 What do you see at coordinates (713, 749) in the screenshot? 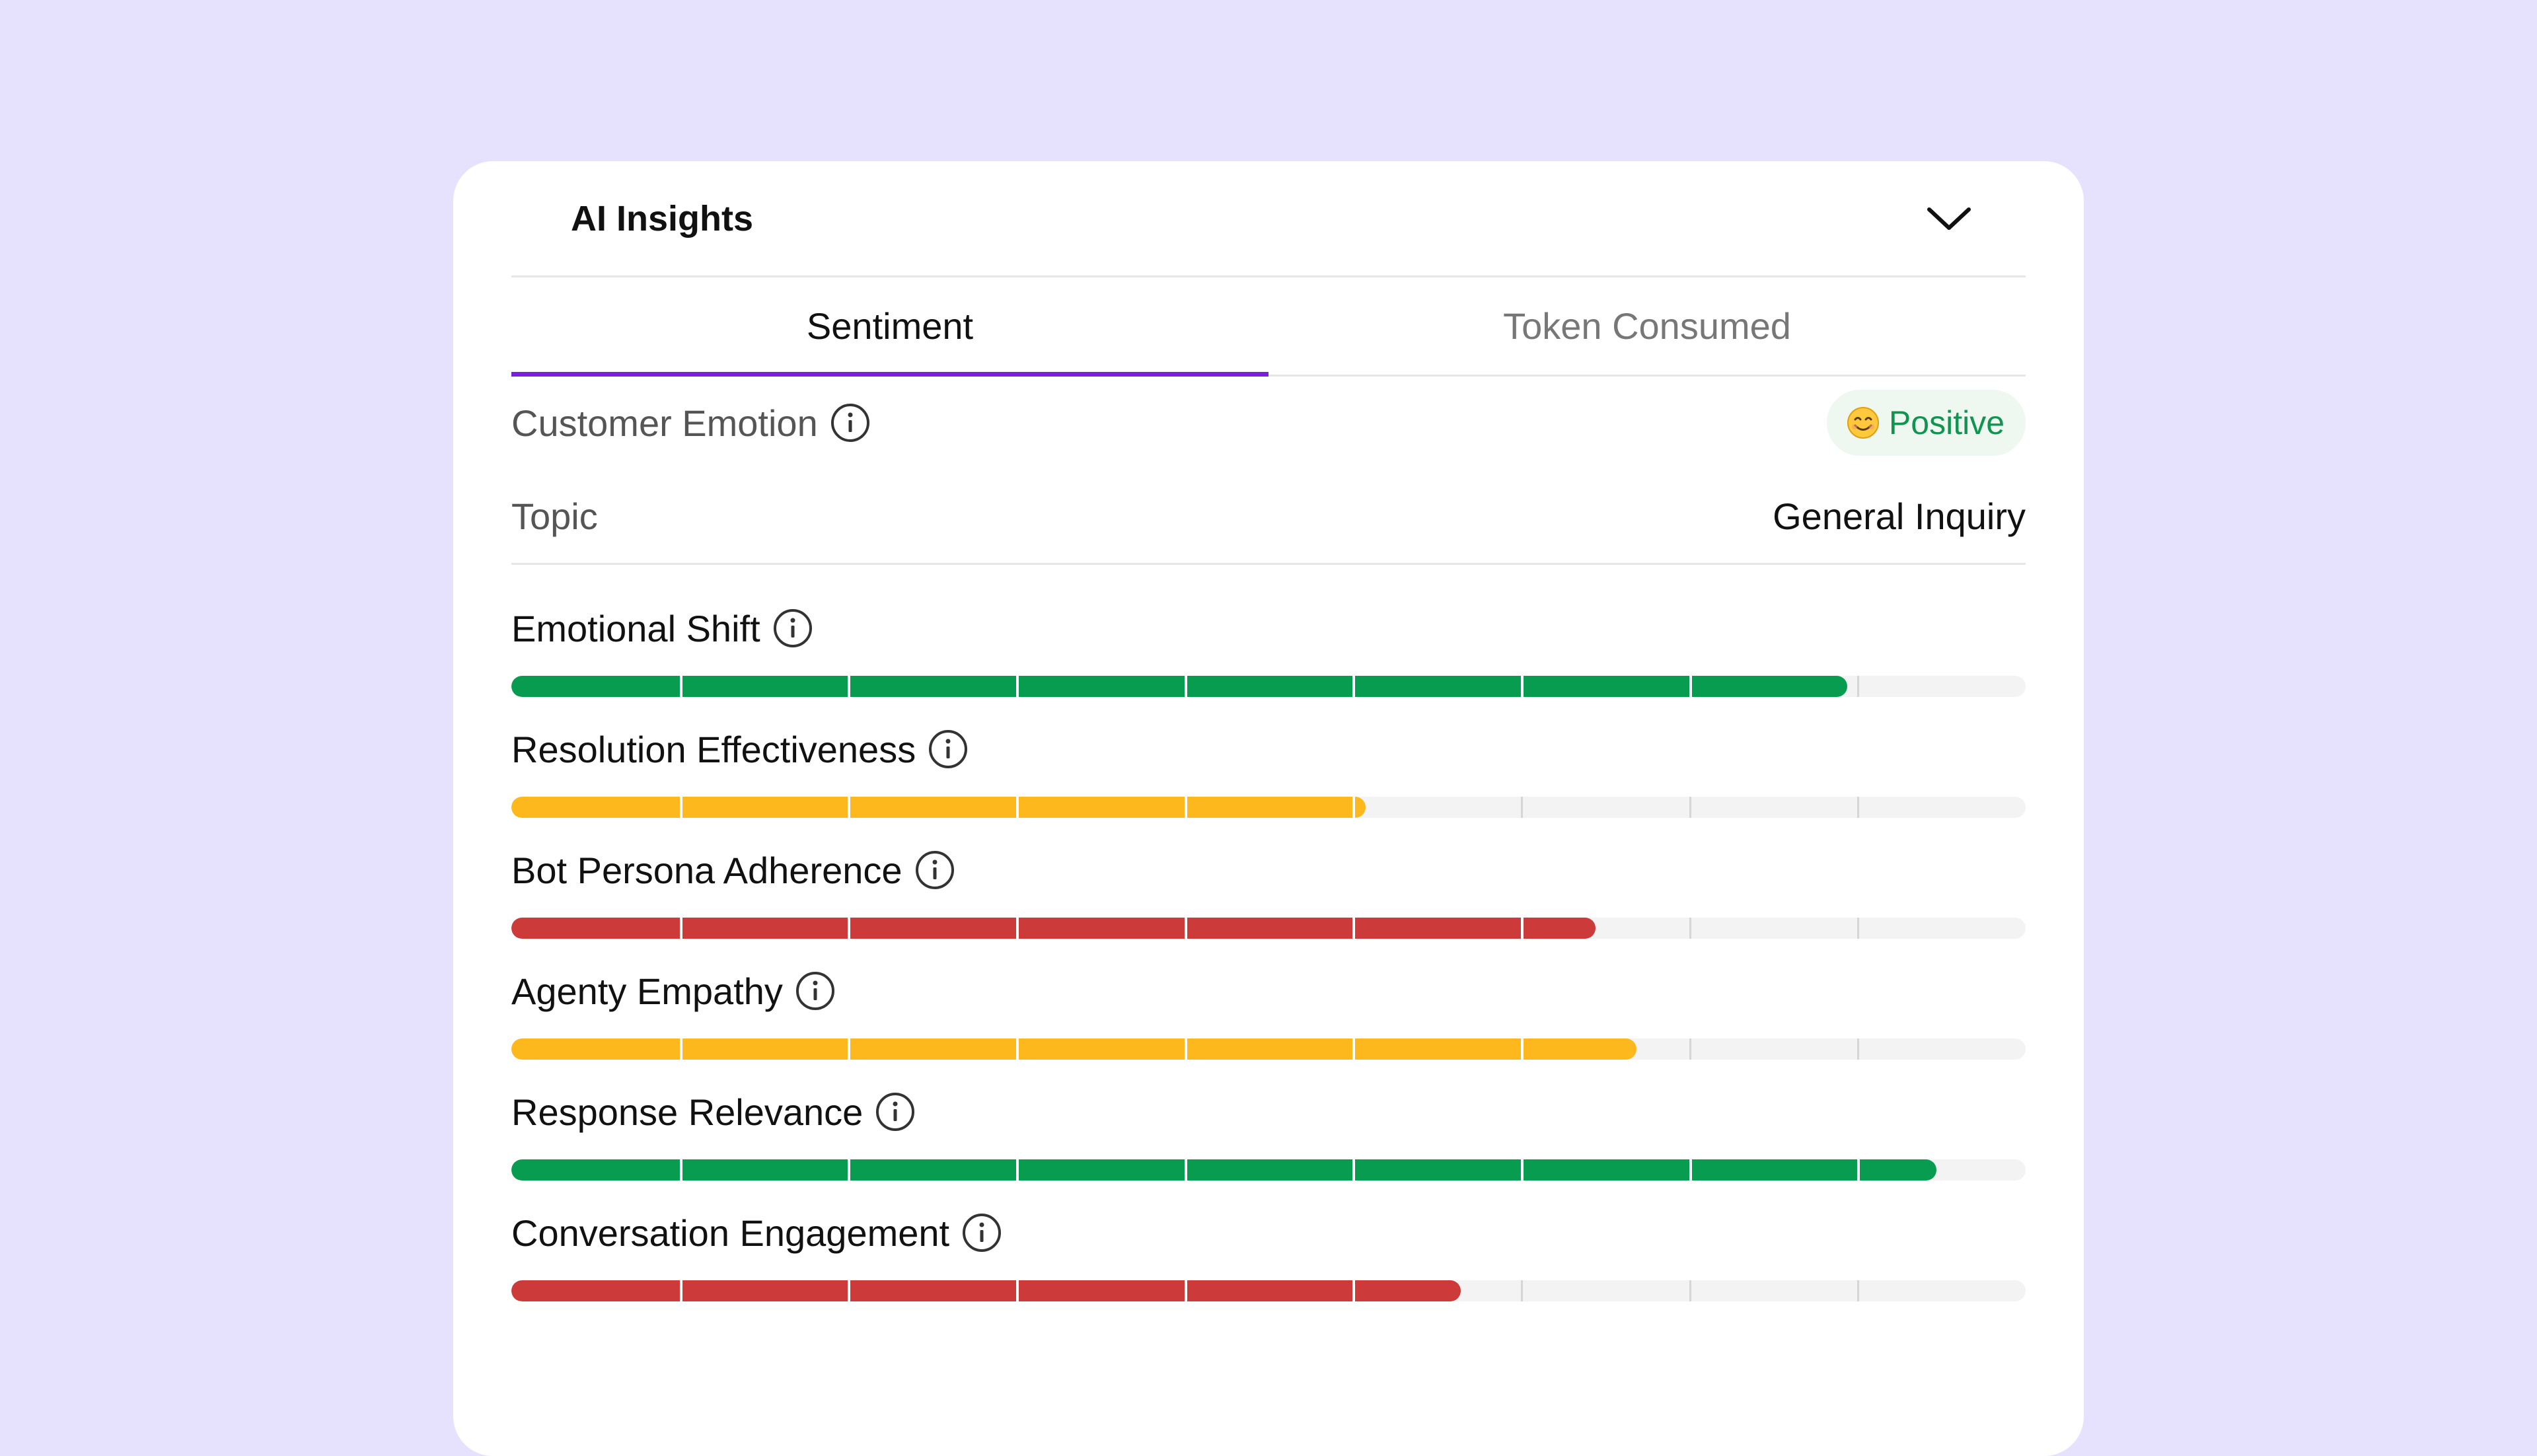
I see `metric-label: Resolution Effectiveness` at bounding box center [713, 749].